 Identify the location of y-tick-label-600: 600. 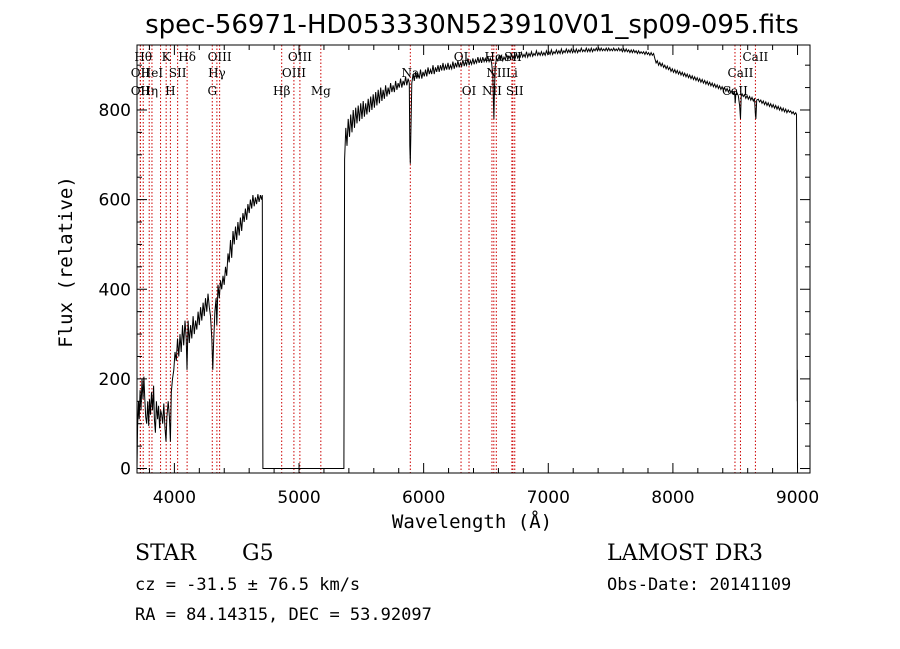
(115, 201).